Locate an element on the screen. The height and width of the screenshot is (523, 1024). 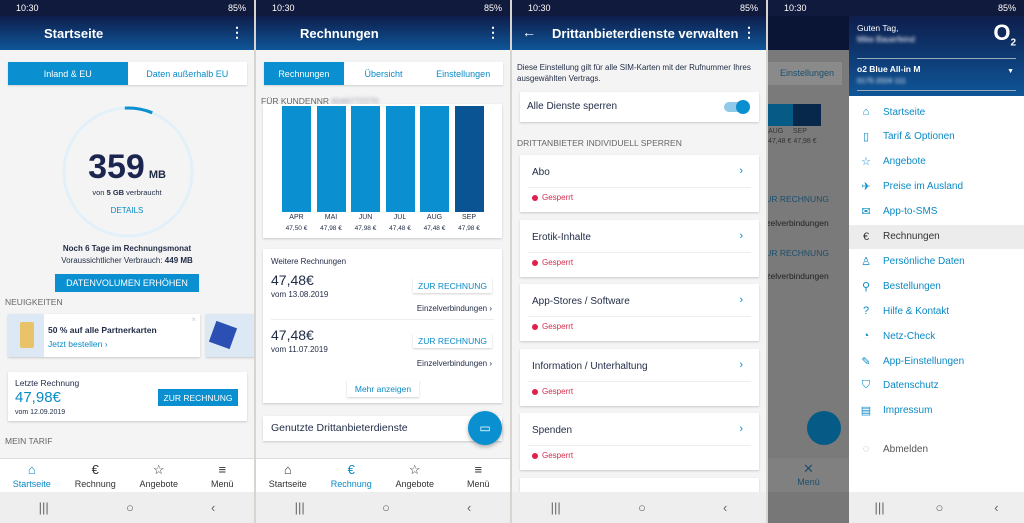
battery: 85% is located at coordinates (492, 8).